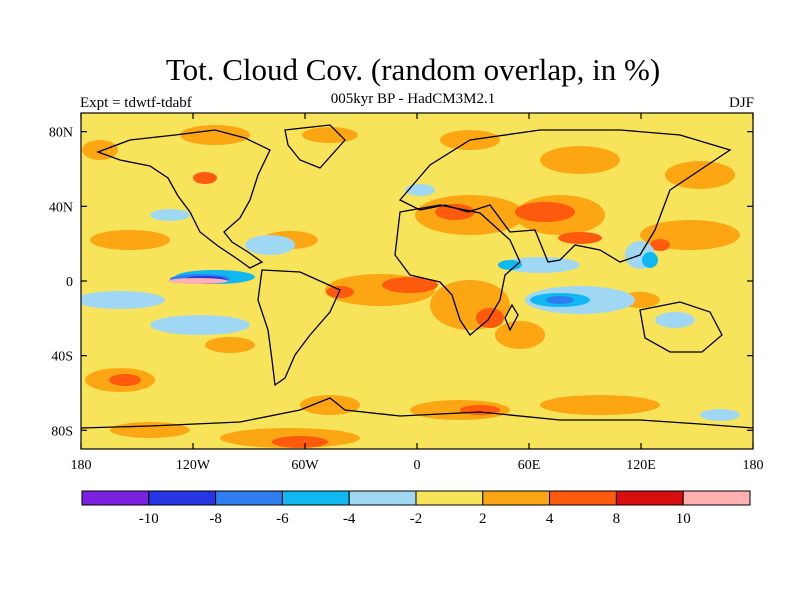 Image resolution: width=800 pixels, height=600 pixels. What do you see at coordinates (61, 207) in the screenshot?
I see `y-tick-label: 40N` at bounding box center [61, 207].